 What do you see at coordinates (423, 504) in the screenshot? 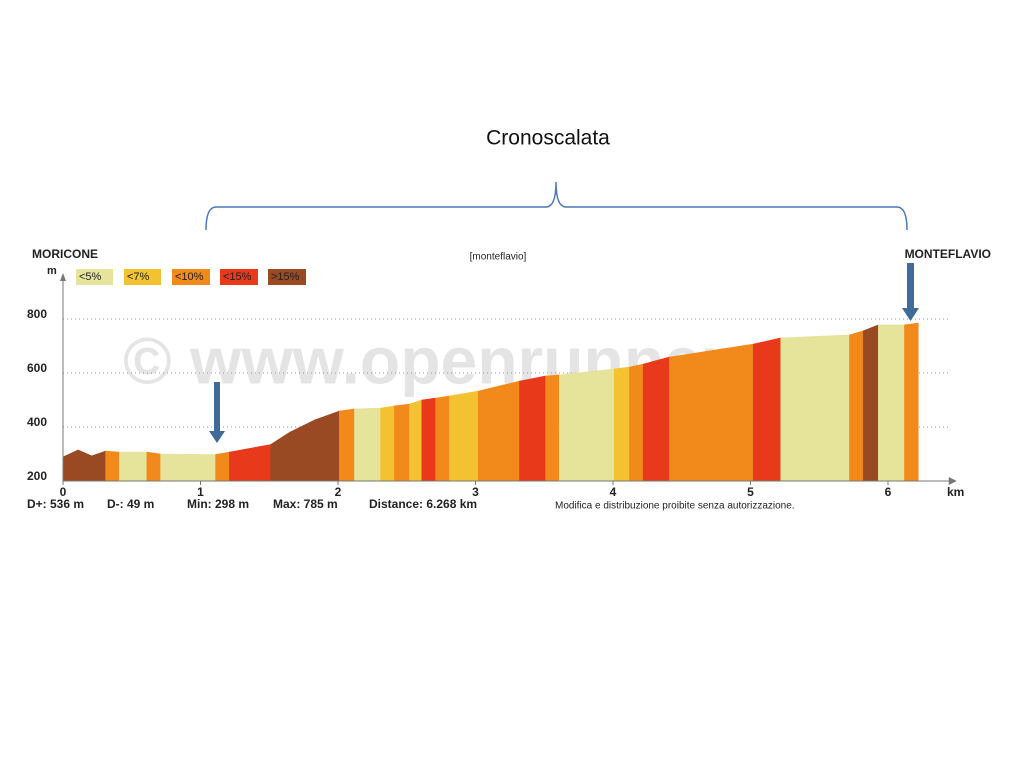
I see `stat: Distance: 6.268 km` at bounding box center [423, 504].